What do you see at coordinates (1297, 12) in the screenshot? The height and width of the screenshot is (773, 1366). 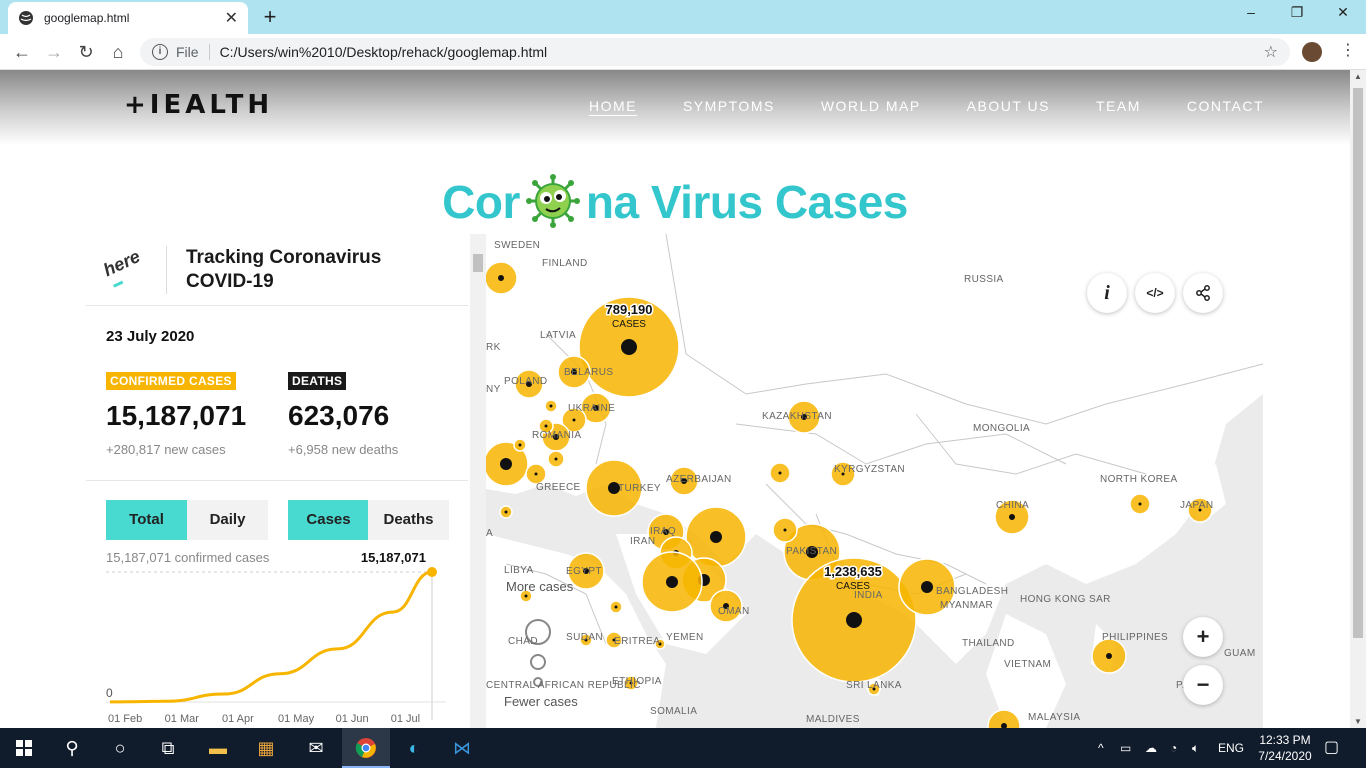 I see `restore-button: ❐` at bounding box center [1297, 12].